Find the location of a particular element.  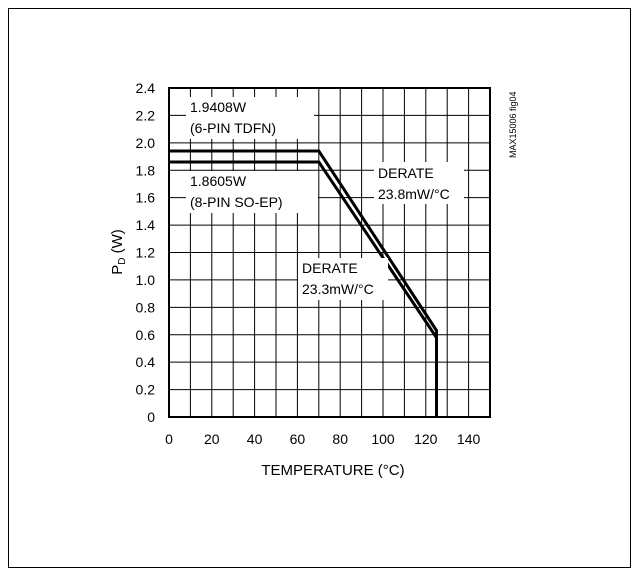

x-tick-label: 140 is located at coordinates (469, 439).